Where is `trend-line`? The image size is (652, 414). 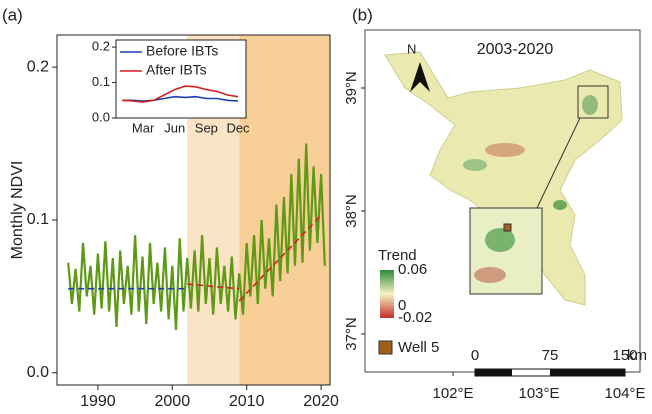
trend-line is located at coordinates (213, 286).